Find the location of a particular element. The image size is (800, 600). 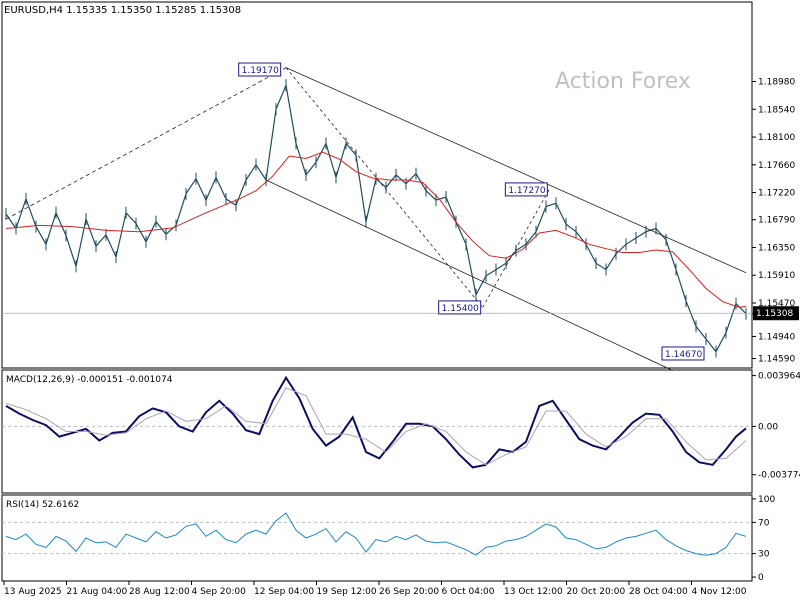

x-tick-label: 21 Aug 04:00 is located at coordinates (97, 592).